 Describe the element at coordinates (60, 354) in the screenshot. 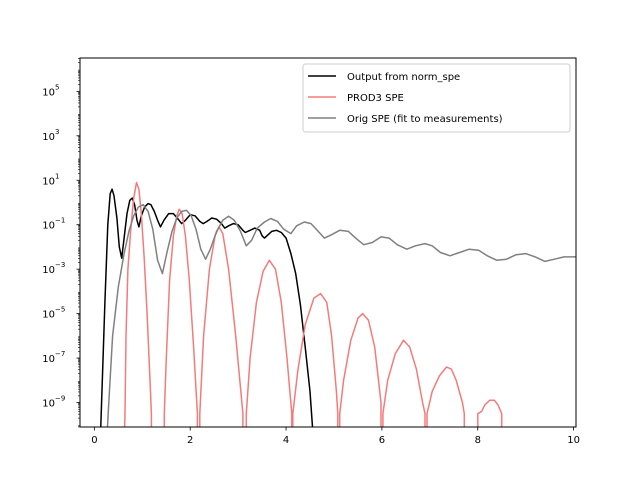

I see `y-tick-power: −7` at that location.